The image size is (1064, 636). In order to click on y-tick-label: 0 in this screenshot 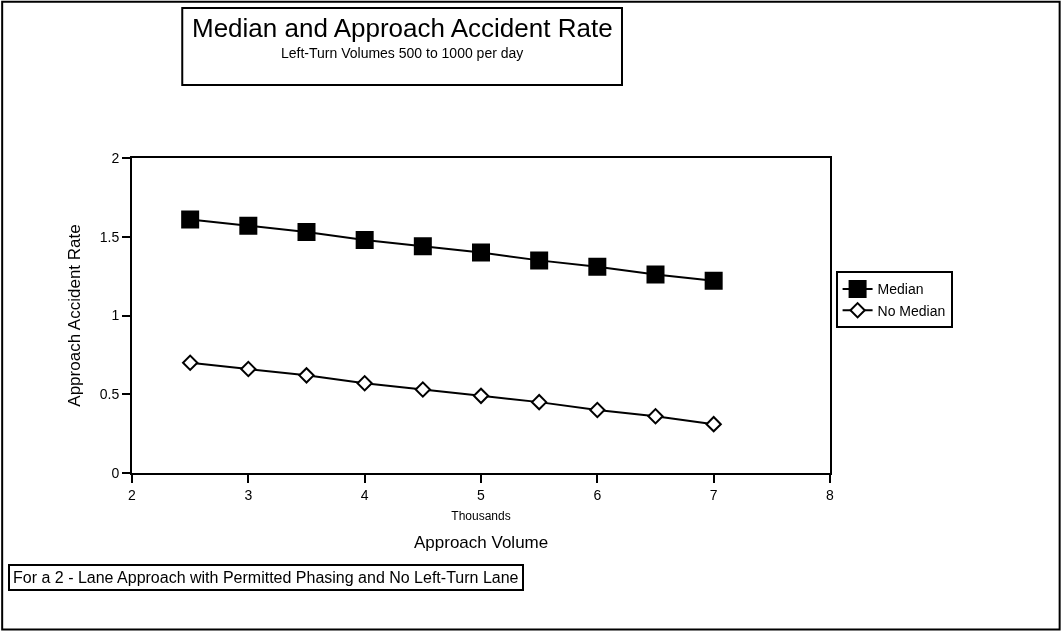, I will do `click(115, 472)`.